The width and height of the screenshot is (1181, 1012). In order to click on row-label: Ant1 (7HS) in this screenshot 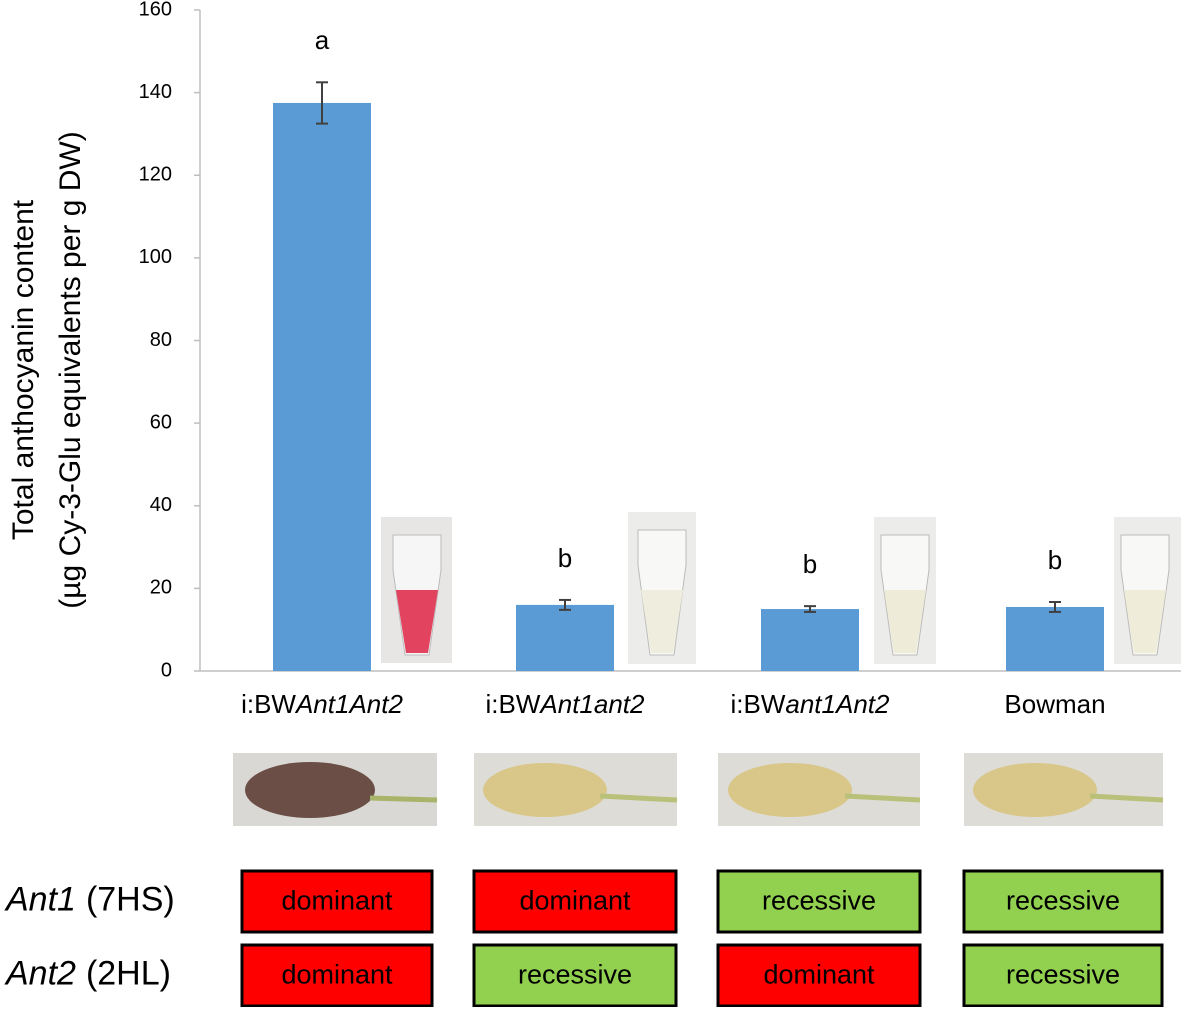, I will do `click(89, 899)`.